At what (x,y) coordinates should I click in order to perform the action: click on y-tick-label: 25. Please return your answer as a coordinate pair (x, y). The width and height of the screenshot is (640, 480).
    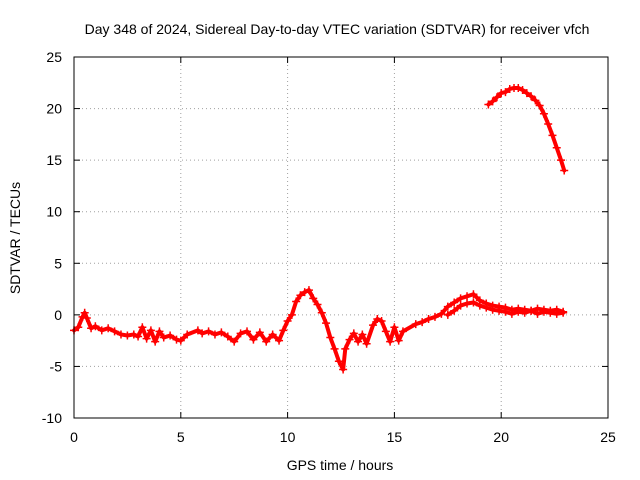
    Looking at the image, I should click on (54, 57).